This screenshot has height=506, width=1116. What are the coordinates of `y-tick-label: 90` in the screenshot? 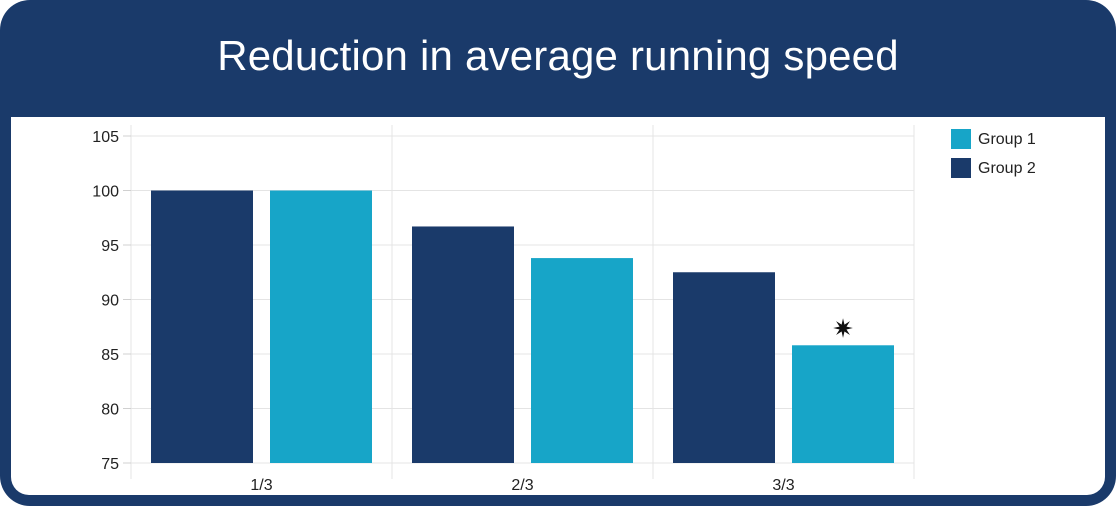 It's located at (110, 301).